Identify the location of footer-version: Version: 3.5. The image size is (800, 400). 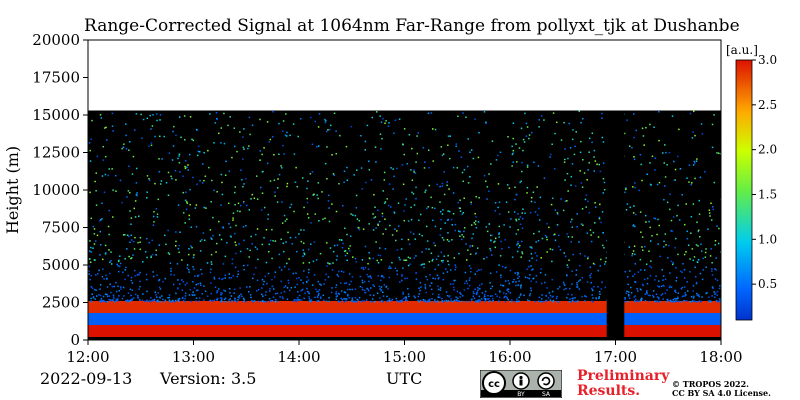
(208, 378).